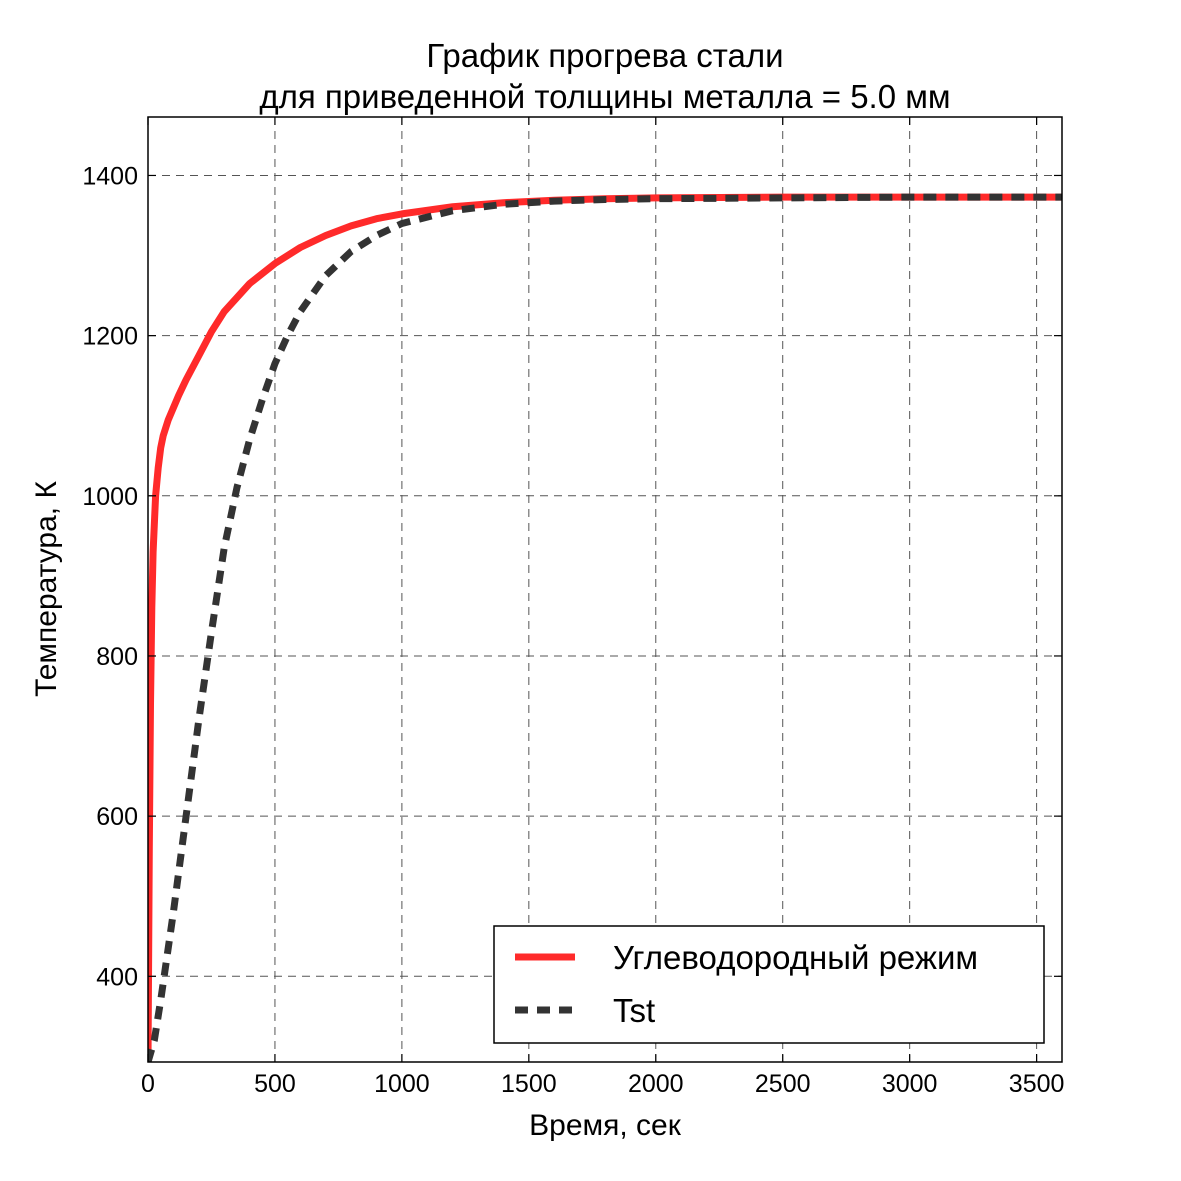 This screenshot has height=1181, width=1181. Describe the element at coordinates (604, 55) in the screenshot. I see `chart-title-line-1: График прогрева стали` at that location.